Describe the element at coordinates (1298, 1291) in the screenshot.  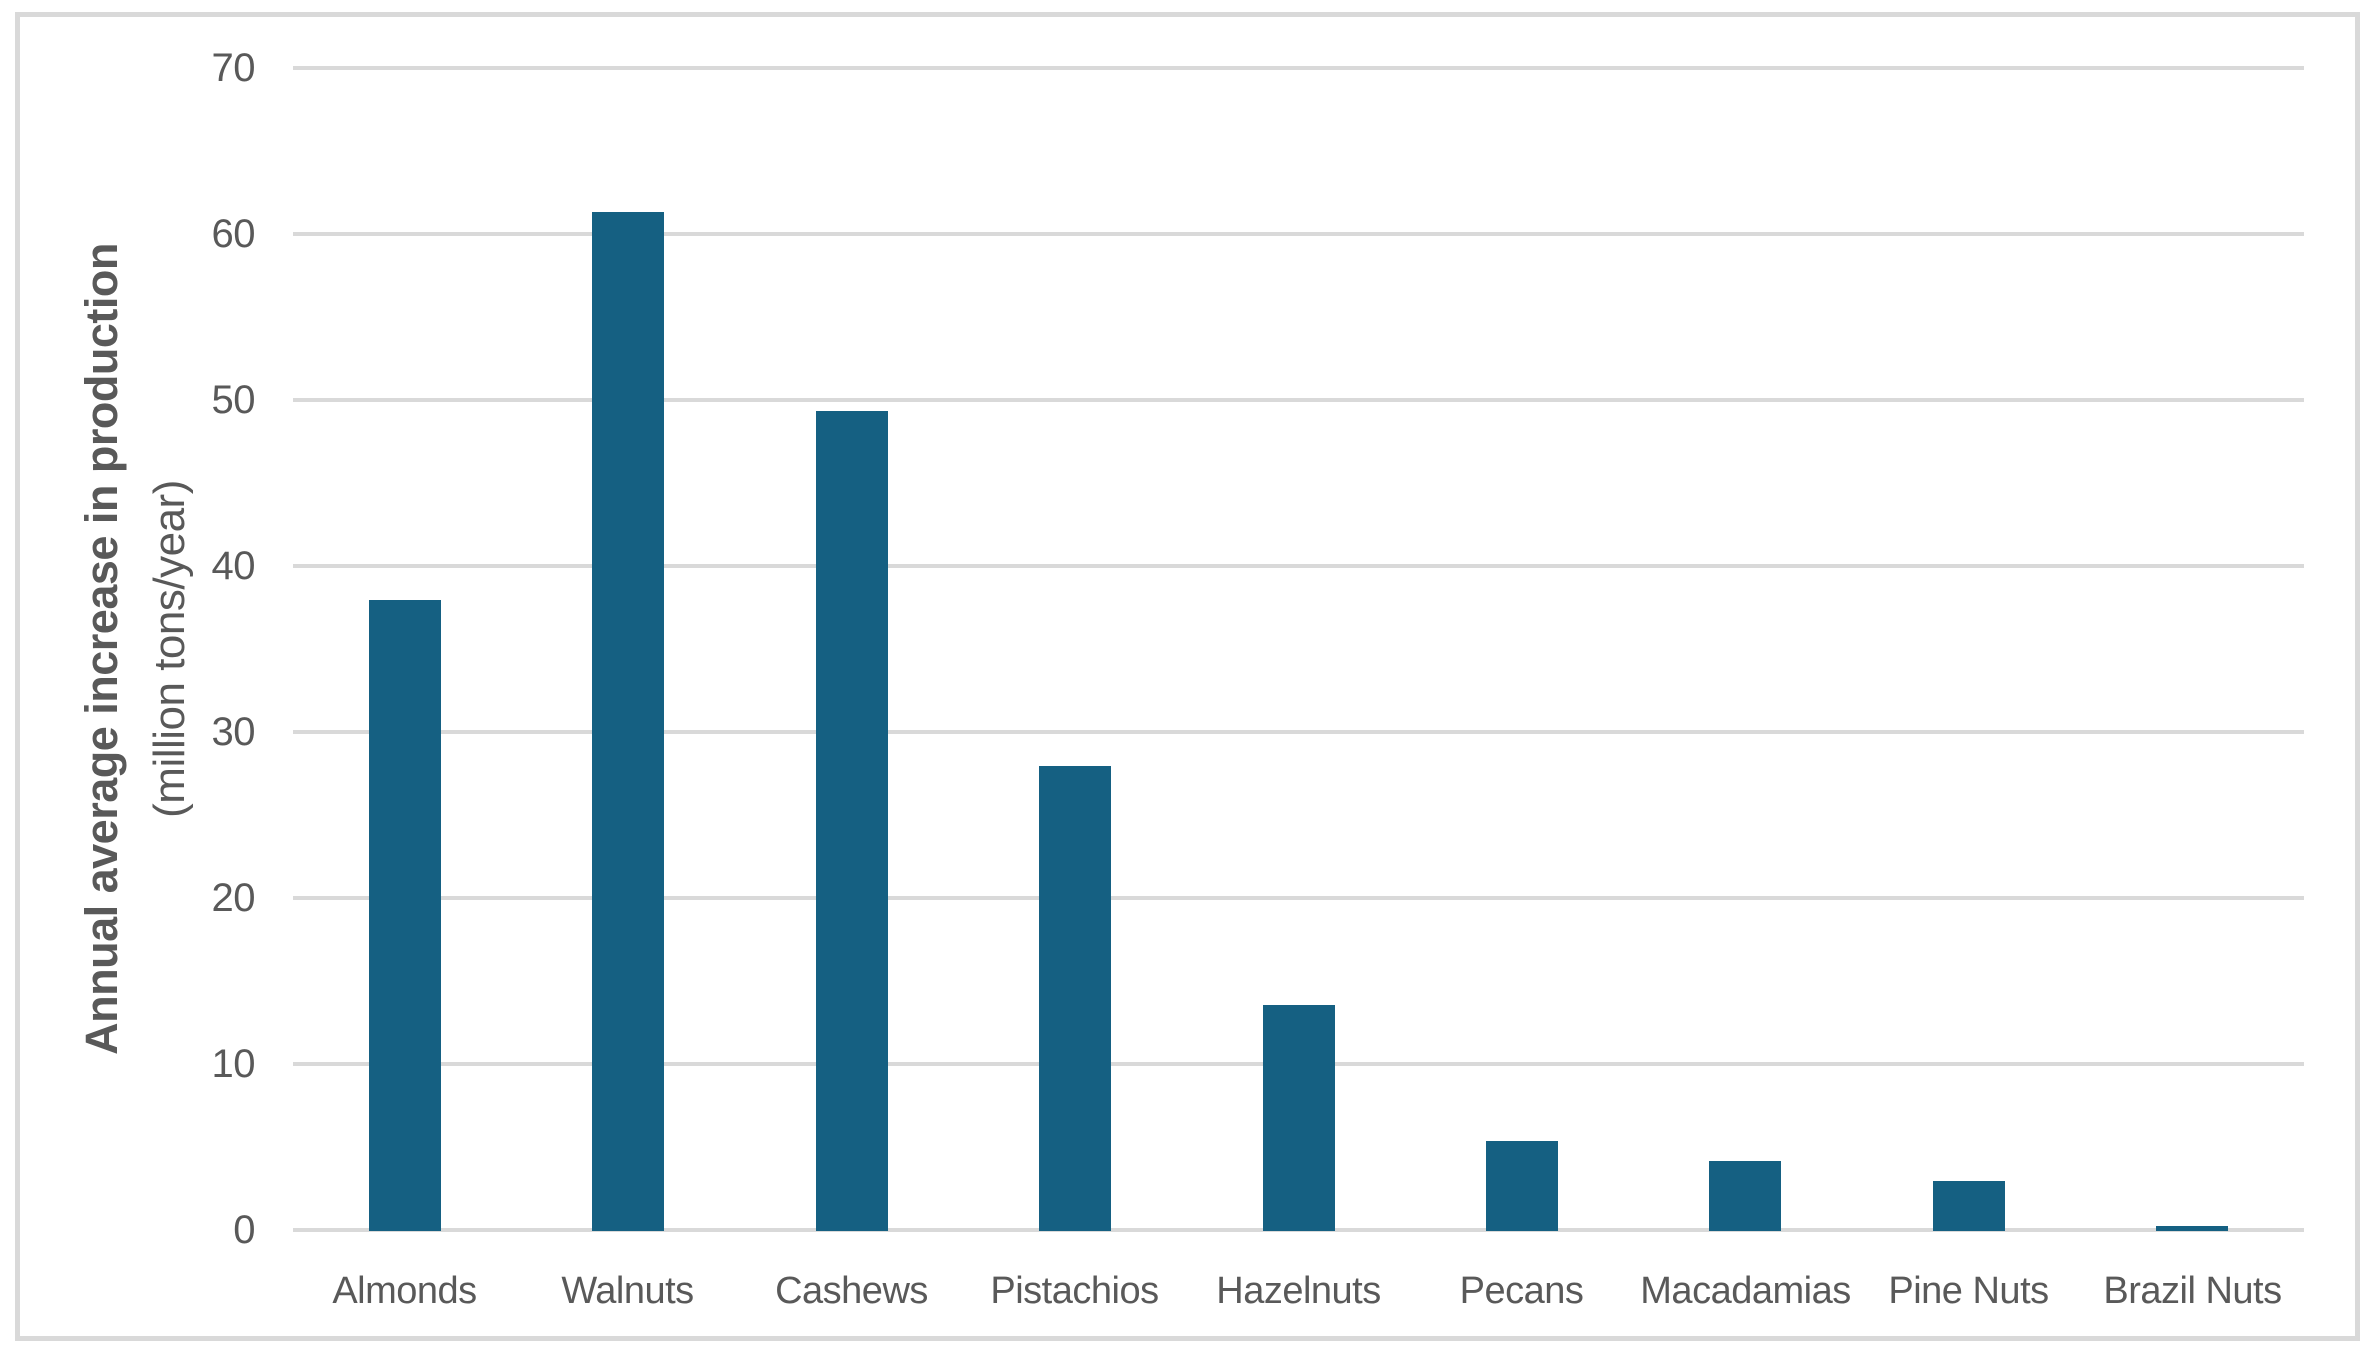
I see `x-axis-label-hazelnuts: Hazelnuts` at that location.